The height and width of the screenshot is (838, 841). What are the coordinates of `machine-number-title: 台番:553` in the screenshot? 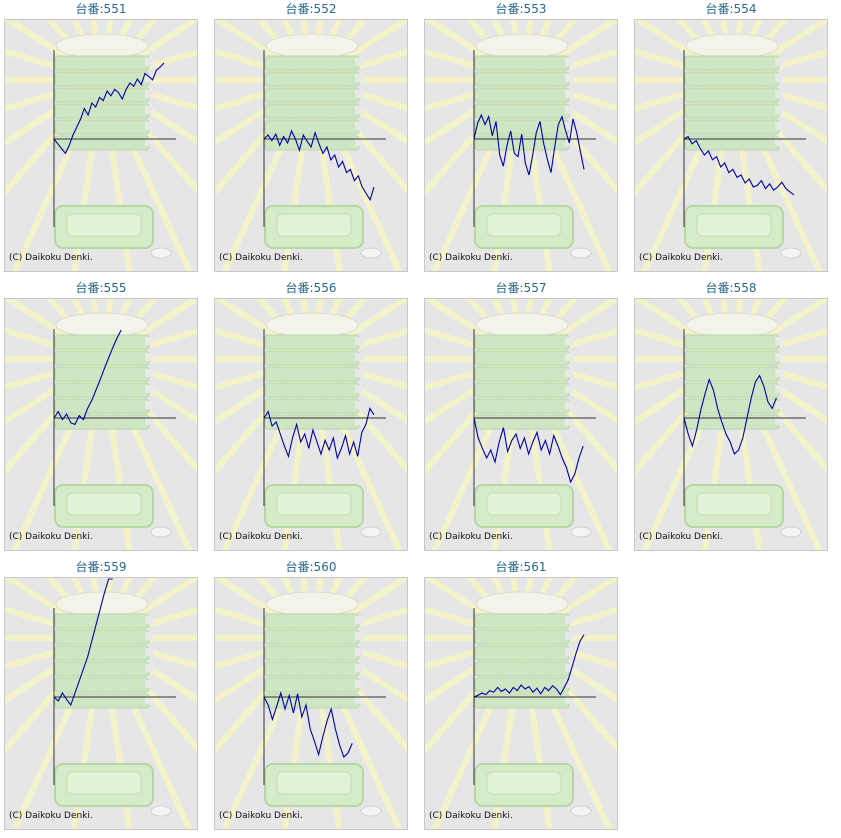 It's located at (521, 9).